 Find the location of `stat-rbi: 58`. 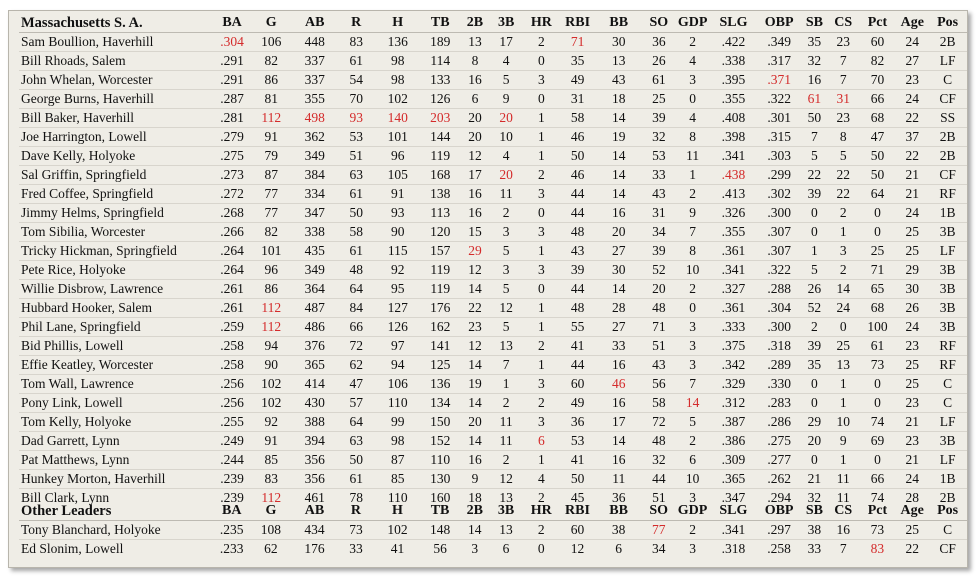

stat-rbi: 58 is located at coordinates (578, 118).